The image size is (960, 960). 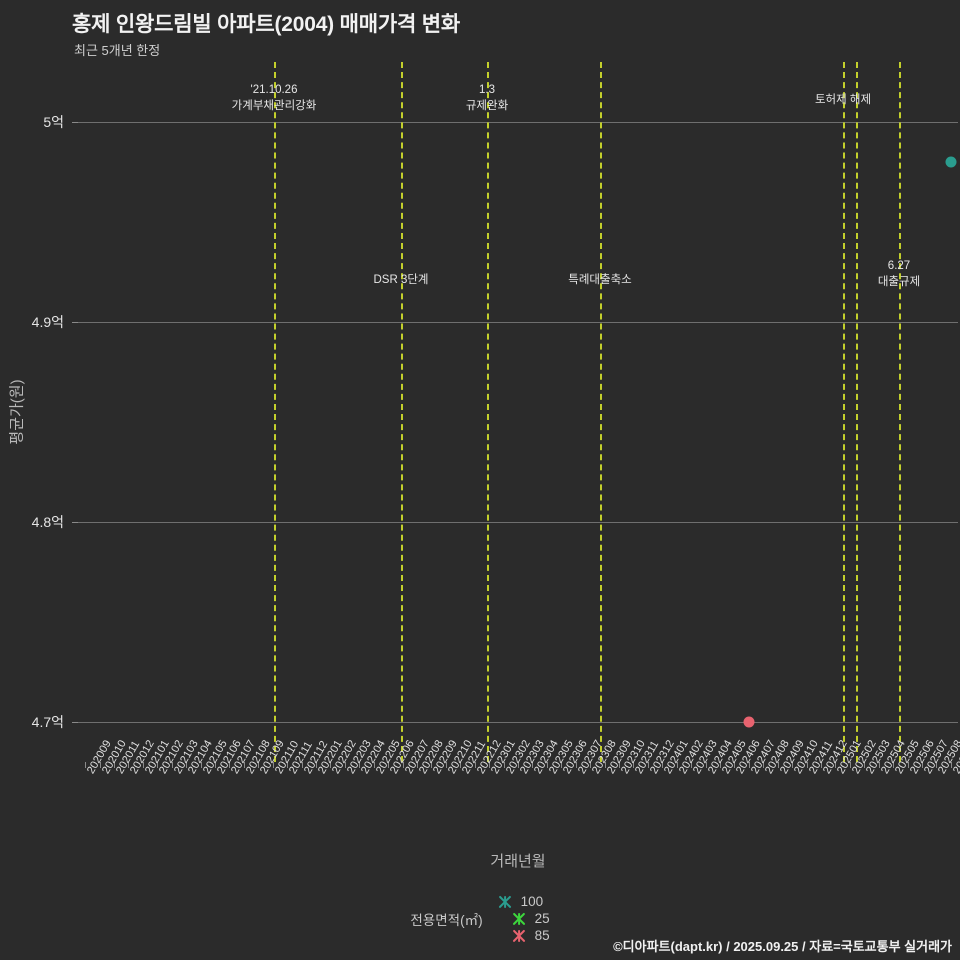 What do you see at coordinates (401, 280) in the screenshot?
I see `event-annotation-text: DSR 3단계` at bounding box center [401, 280].